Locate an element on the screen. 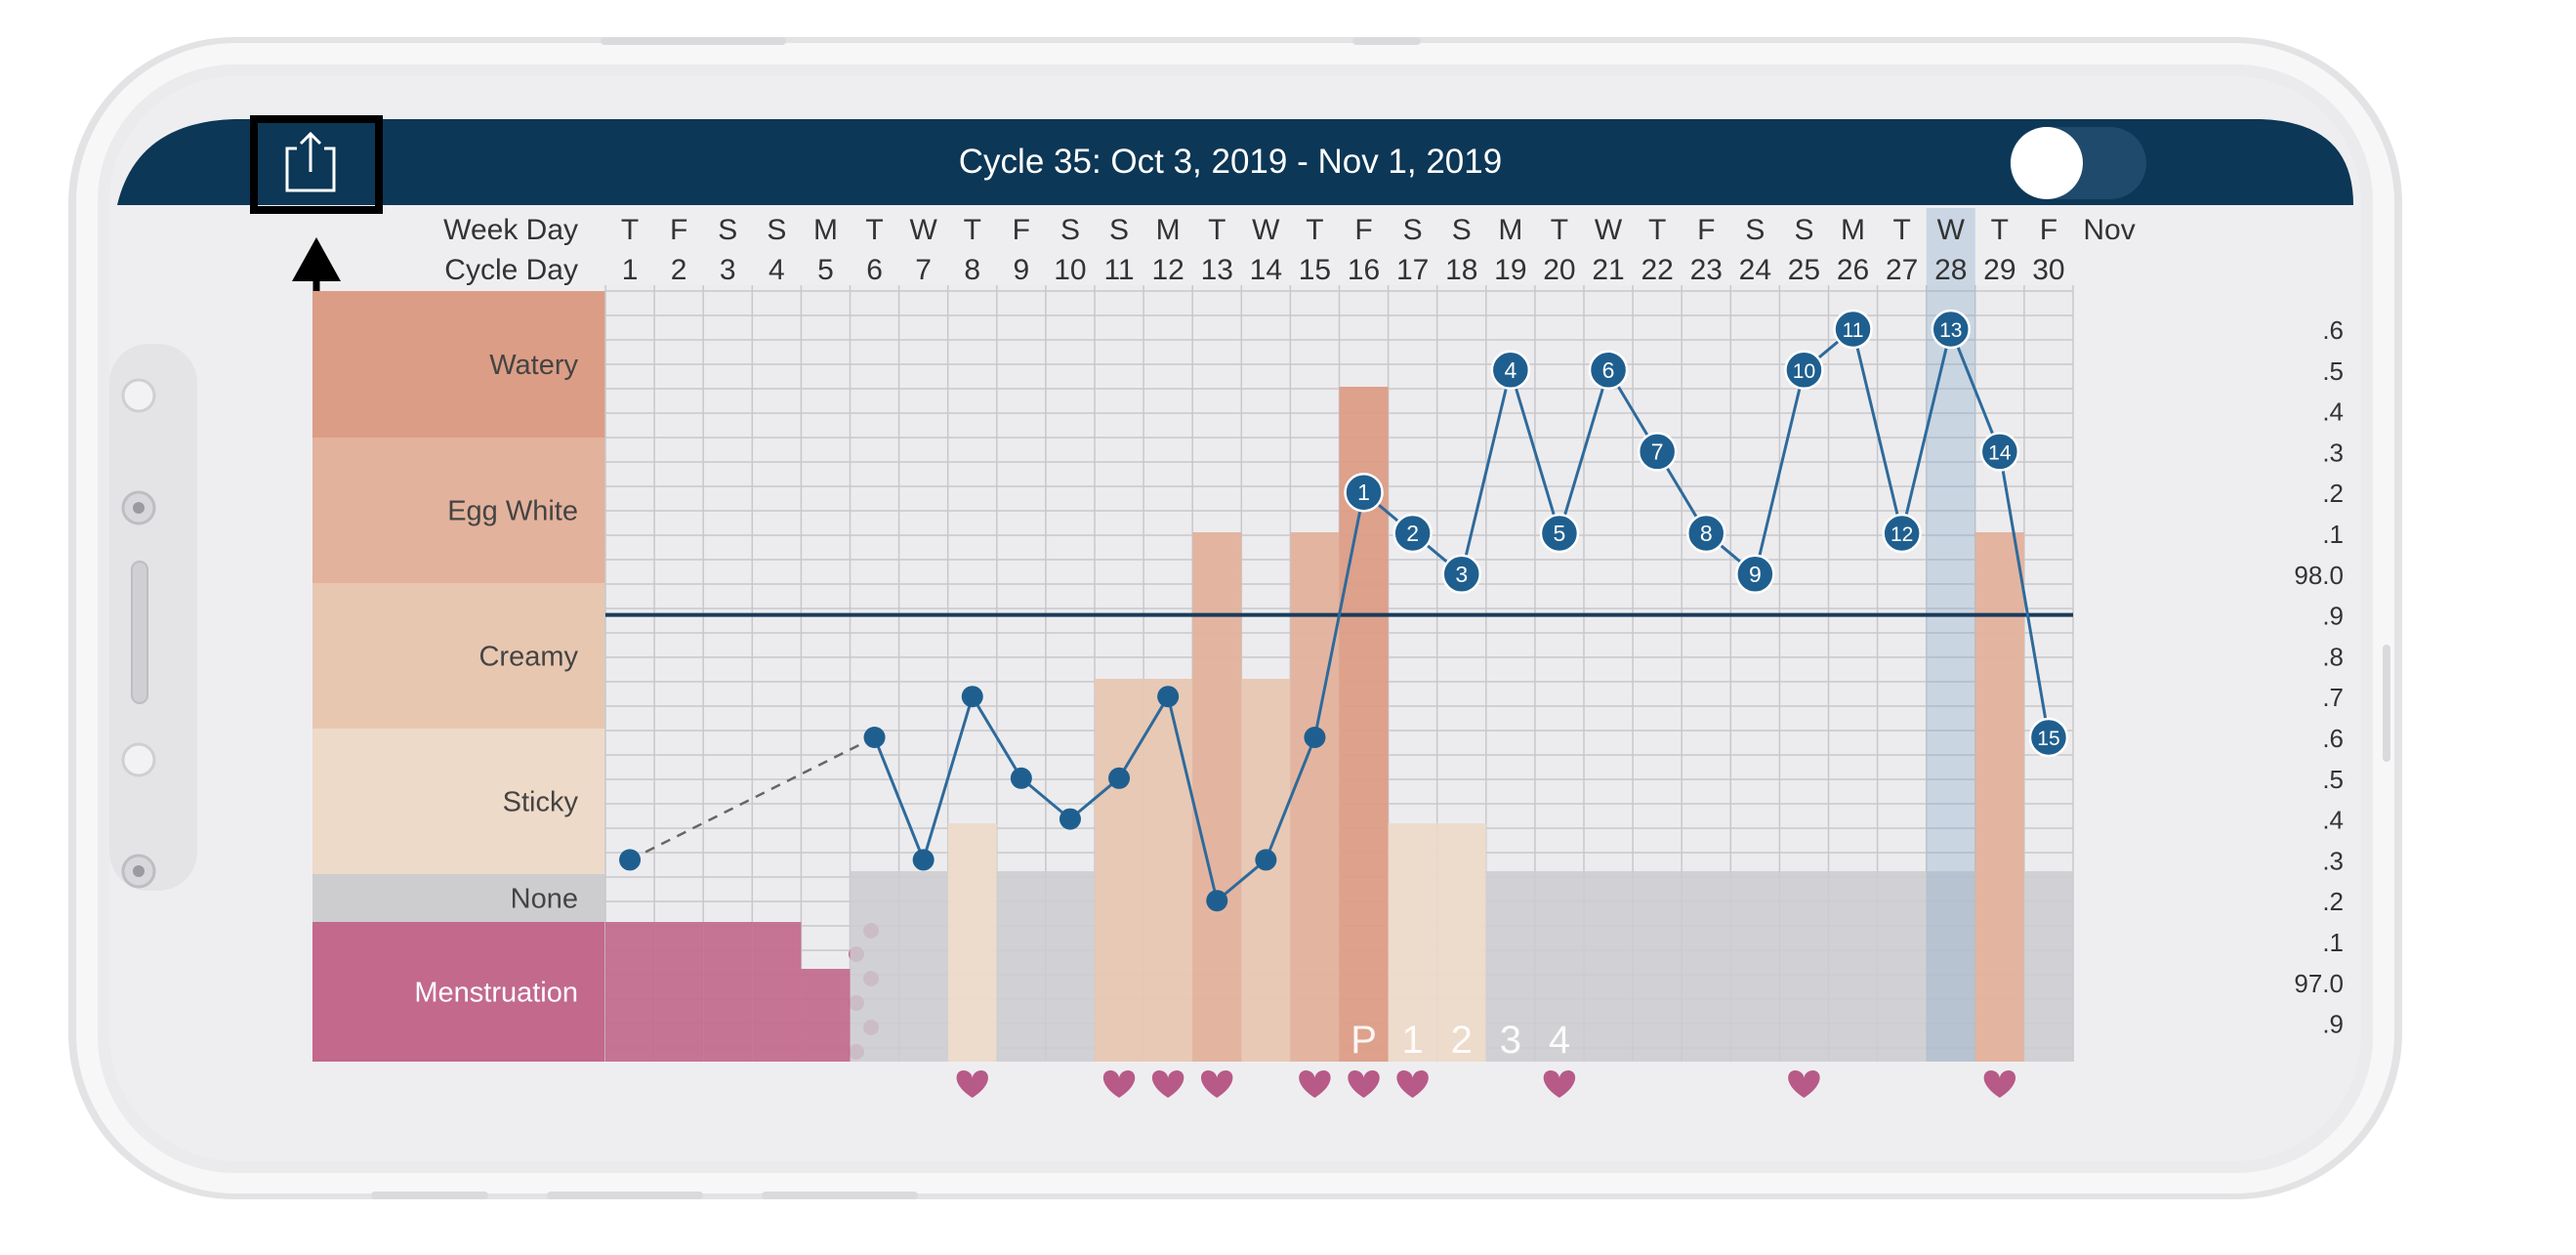 This screenshot has height=1255, width=2576. settings-toggle is located at coordinates (2078, 163).